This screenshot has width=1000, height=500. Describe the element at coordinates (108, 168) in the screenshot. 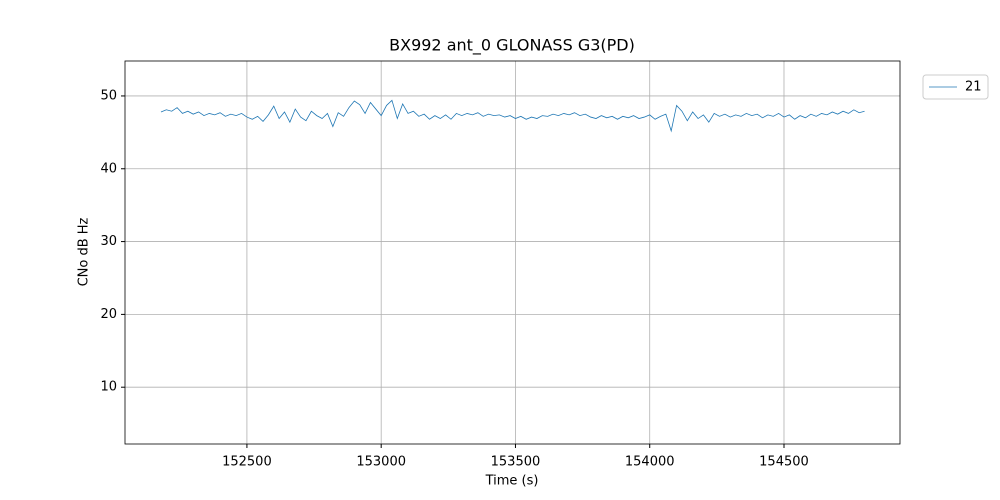

I see `y-tick-label: 40` at that location.